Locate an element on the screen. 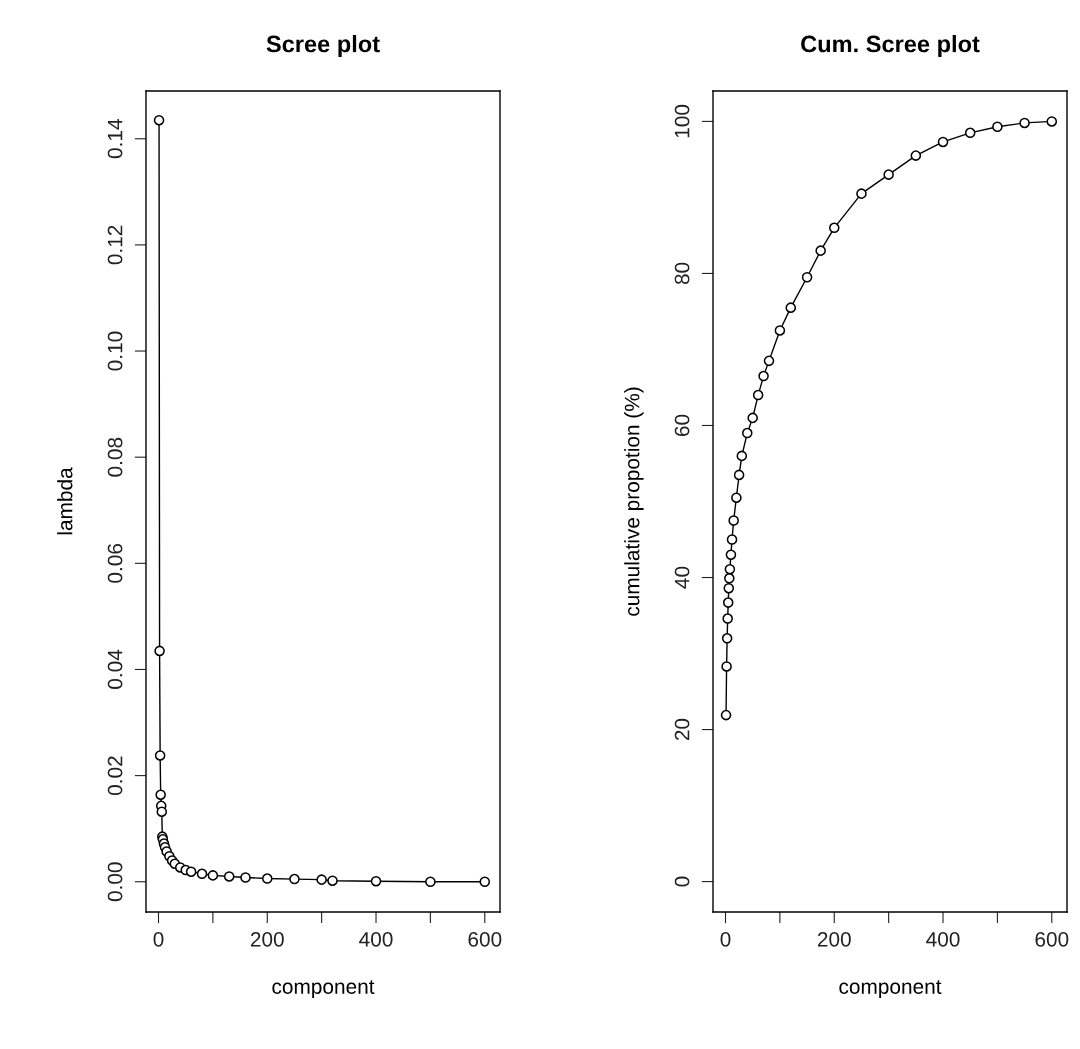 The image size is (1080, 1049). y-axis-title: lambda is located at coordinates (65, 501).